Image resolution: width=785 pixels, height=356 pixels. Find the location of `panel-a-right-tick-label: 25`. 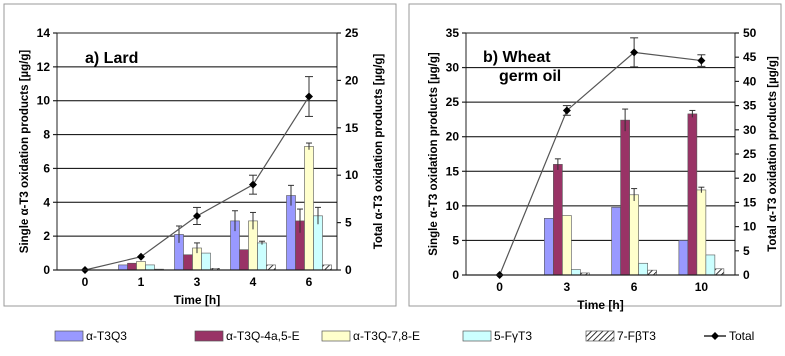

panel-a-right-tick-label: 25 is located at coordinates (352, 33).